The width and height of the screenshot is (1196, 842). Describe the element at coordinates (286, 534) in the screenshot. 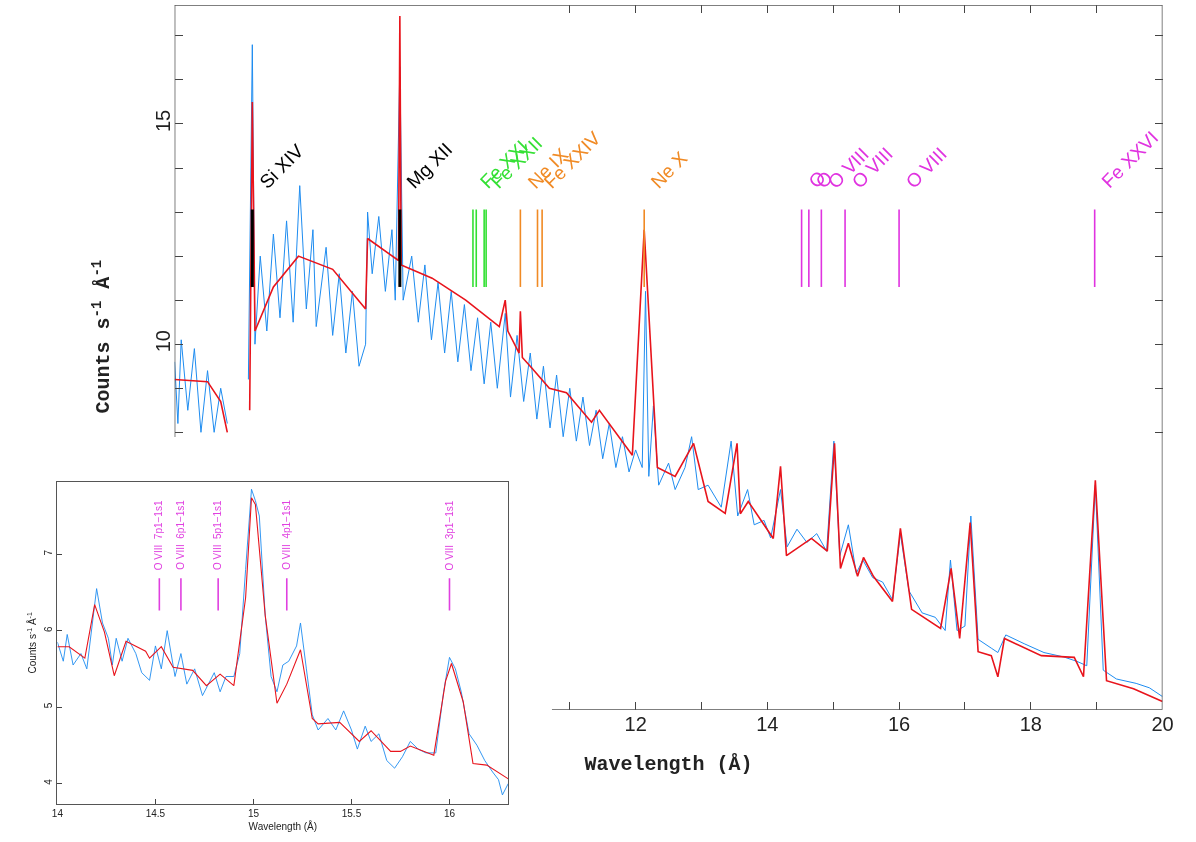

I see `ref-line-label: O VIII 4p1−1s1` at that location.